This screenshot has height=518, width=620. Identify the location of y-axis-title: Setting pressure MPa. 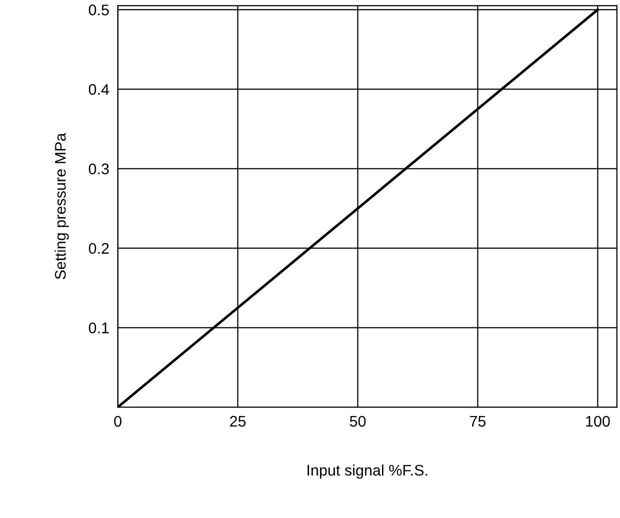
(61, 206).